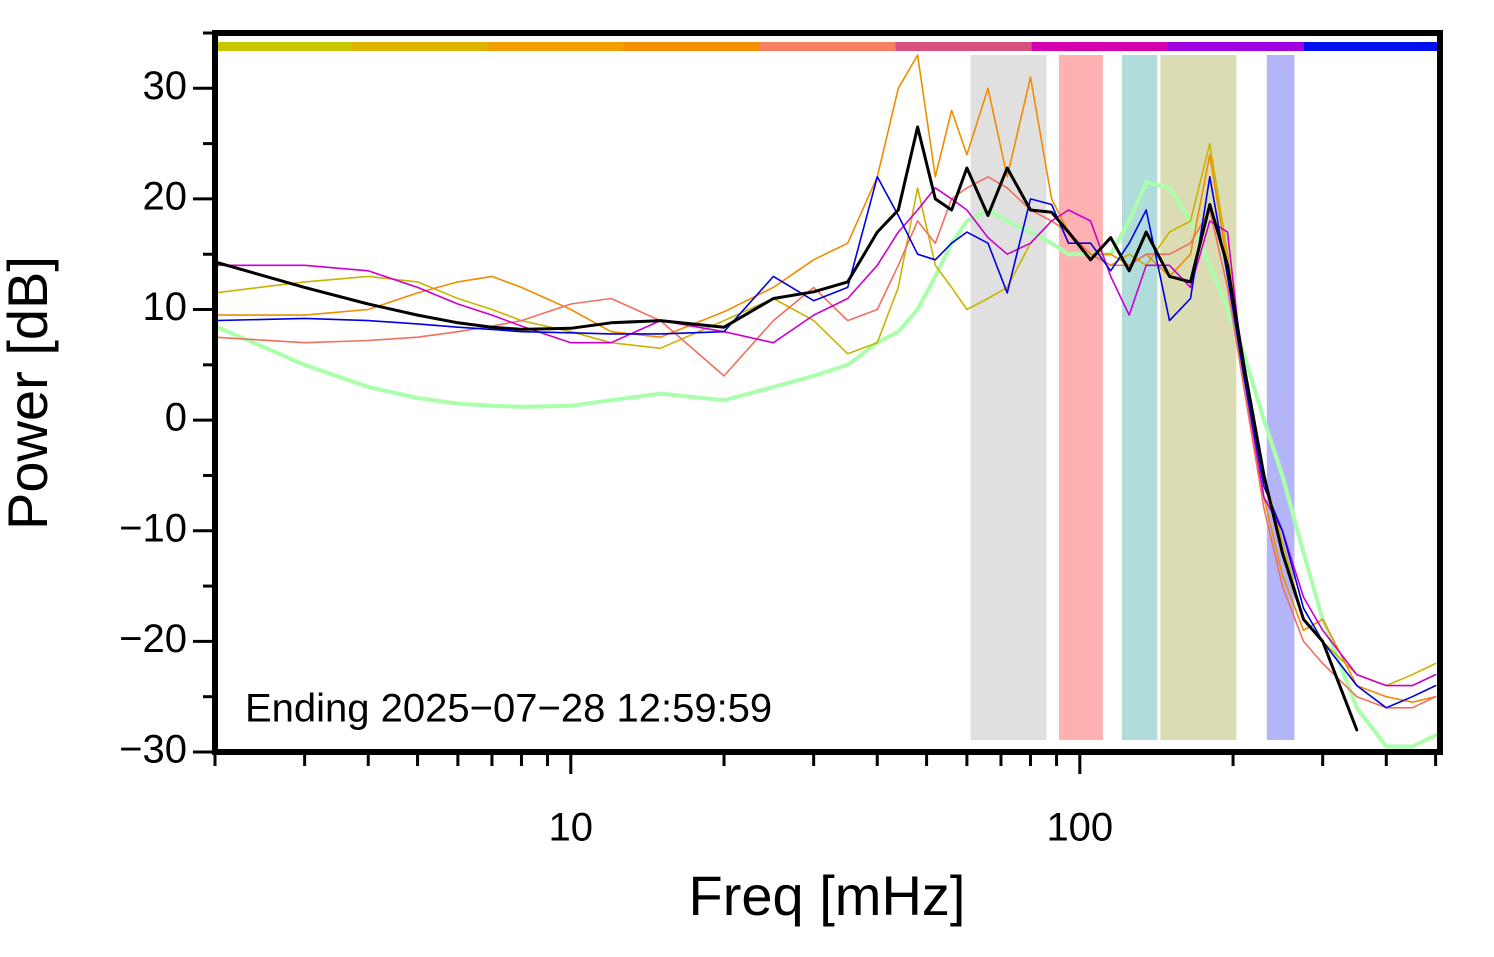 The width and height of the screenshot is (1494, 957). I want to click on y-tick-label: −10, so click(153, 528).